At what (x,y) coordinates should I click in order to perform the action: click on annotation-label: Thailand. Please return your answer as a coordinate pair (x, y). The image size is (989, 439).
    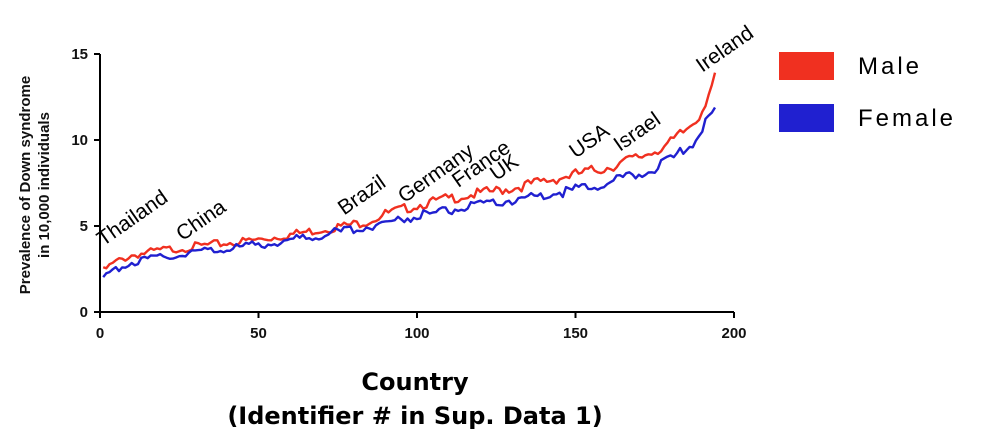
    Looking at the image, I should click on (132, 218).